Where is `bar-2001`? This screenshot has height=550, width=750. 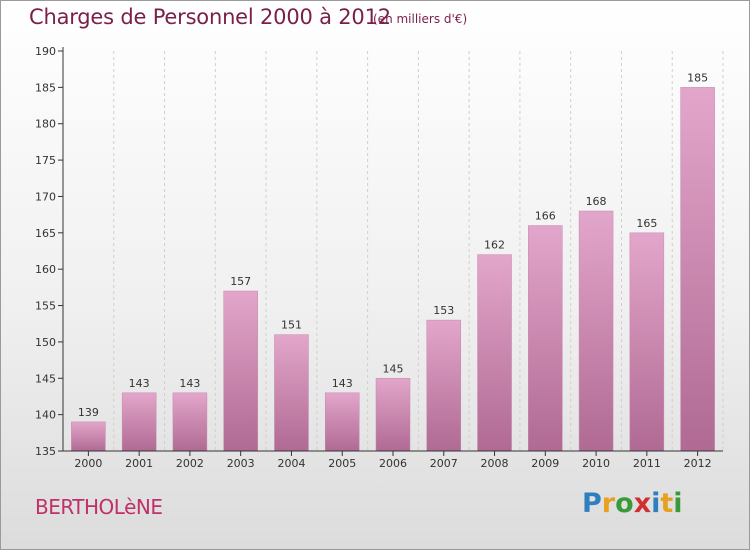 bar-2001 is located at coordinates (139, 422).